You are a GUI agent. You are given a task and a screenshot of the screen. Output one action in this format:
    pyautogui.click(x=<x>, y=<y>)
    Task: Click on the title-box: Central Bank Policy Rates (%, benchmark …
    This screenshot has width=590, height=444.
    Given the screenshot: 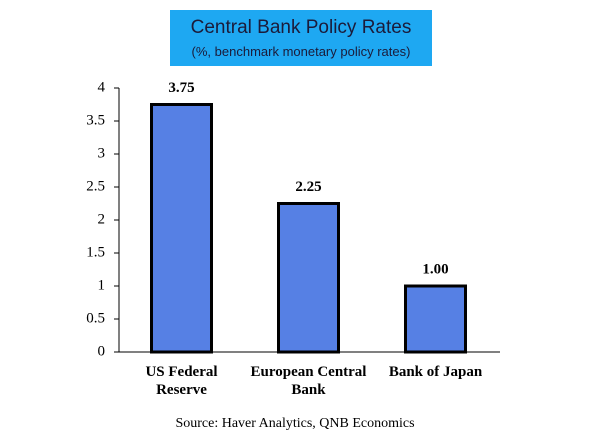 What is the action you would take?
    pyautogui.click(x=301, y=38)
    